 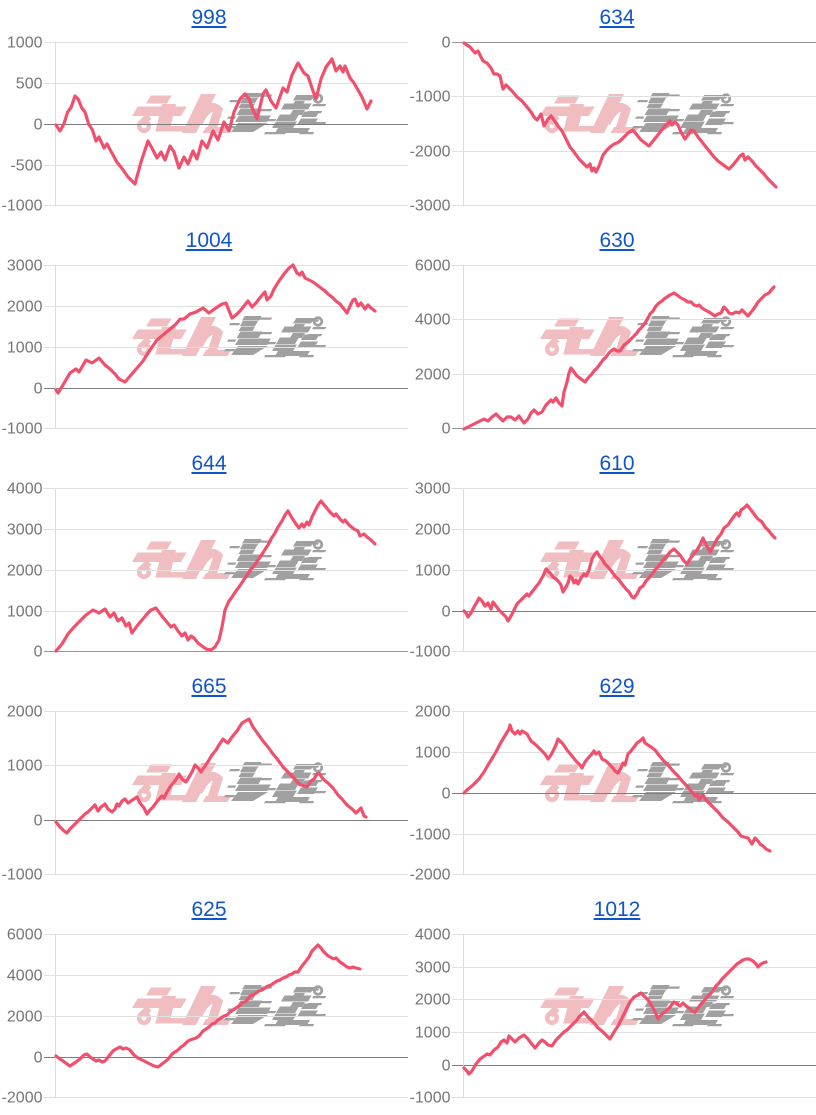 What do you see at coordinates (29, 84) in the screenshot?
I see `svg-text: 500` at bounding box center [29, 84].